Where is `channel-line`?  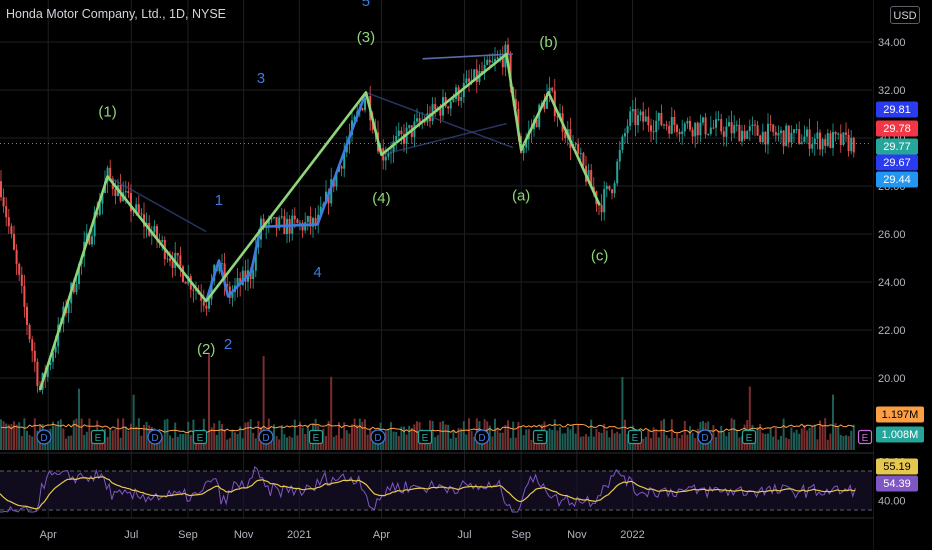
channel-line is located at coordinates (444, 139).